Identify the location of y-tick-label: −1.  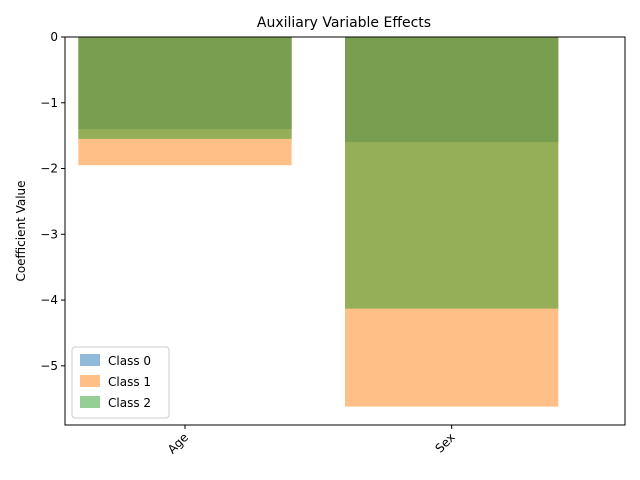
(49, 103).